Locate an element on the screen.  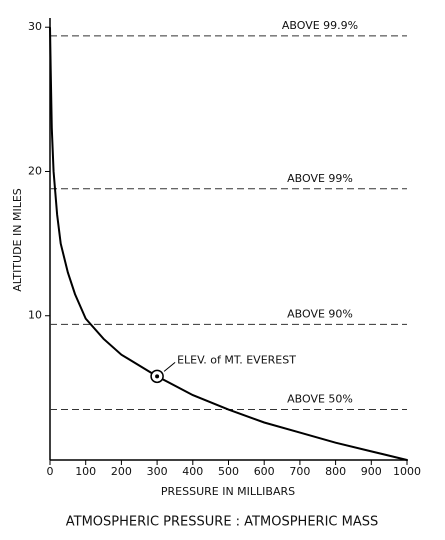
x-tick-label: 0 is located at coordinates (50, 471).